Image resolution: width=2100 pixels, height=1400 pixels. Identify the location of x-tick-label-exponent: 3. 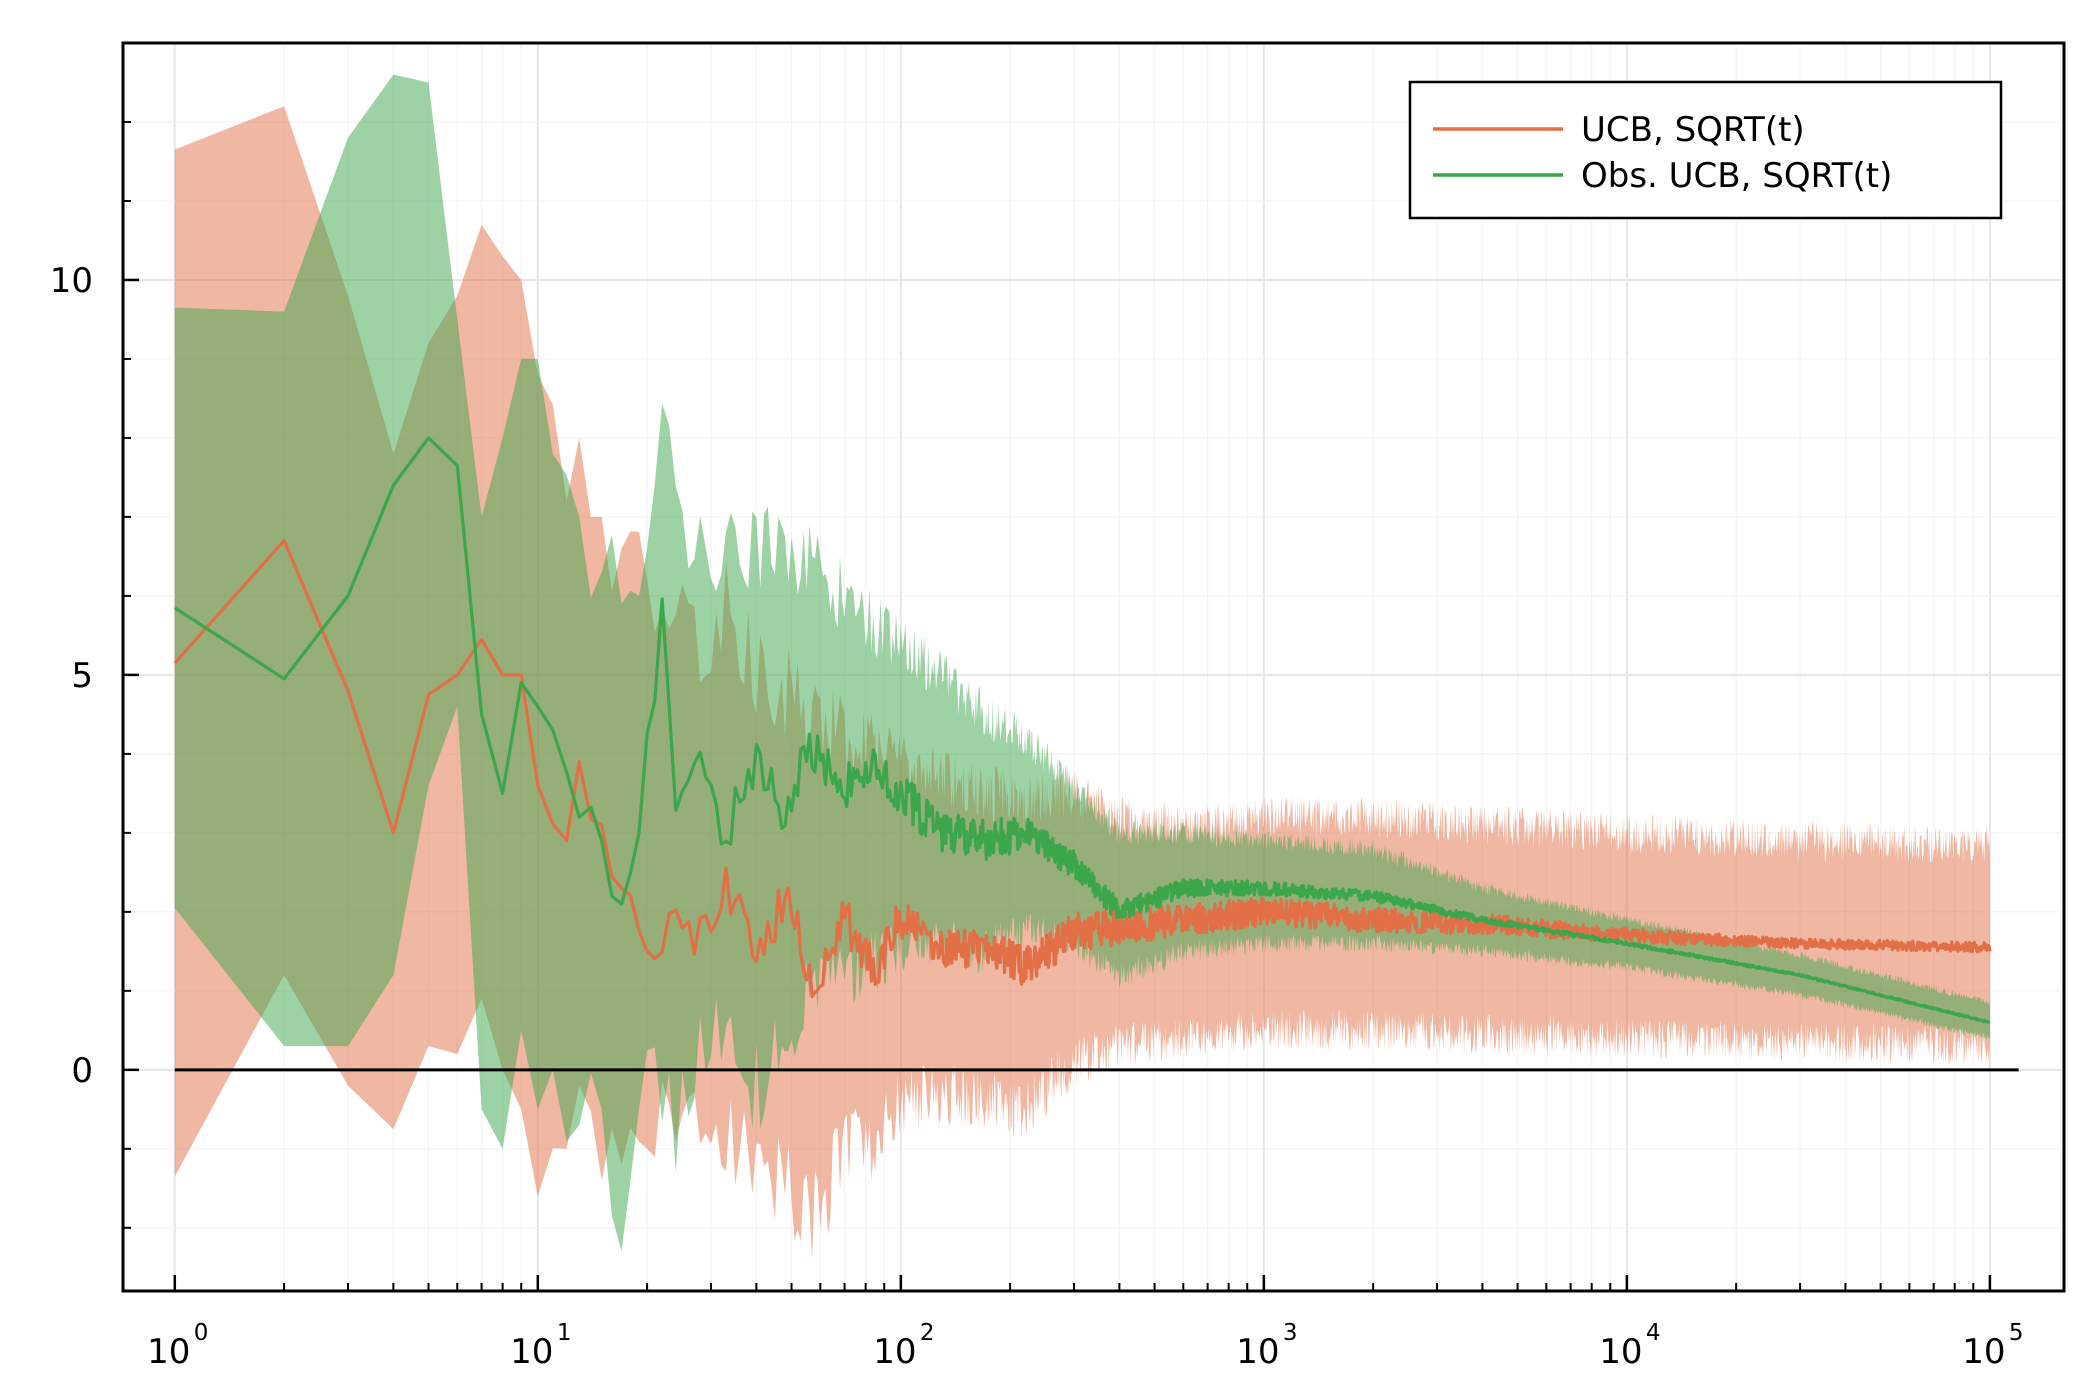
(1290, 1333).